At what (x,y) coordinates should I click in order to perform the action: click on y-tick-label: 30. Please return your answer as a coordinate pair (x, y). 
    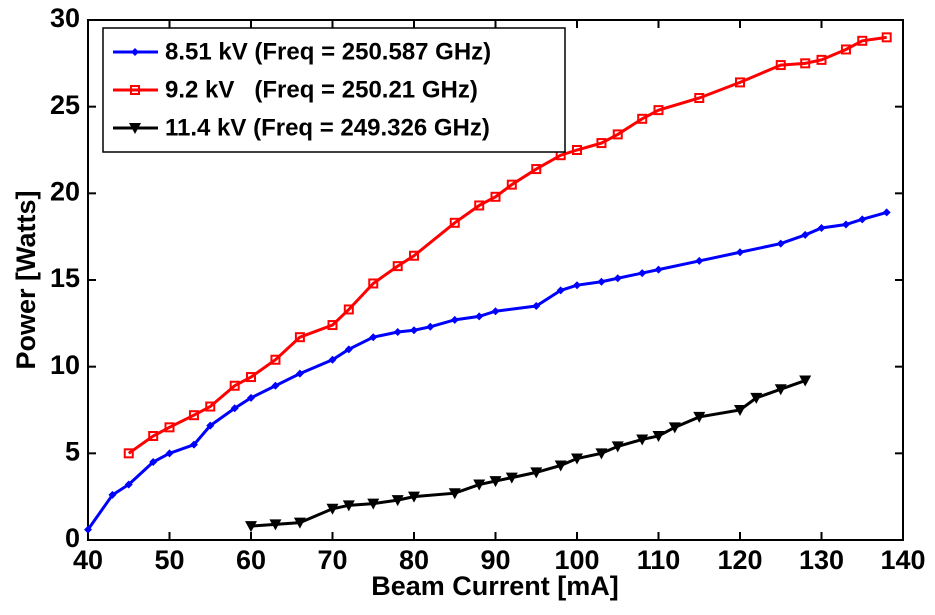
    Looking at the image, I should click on (65, 18).